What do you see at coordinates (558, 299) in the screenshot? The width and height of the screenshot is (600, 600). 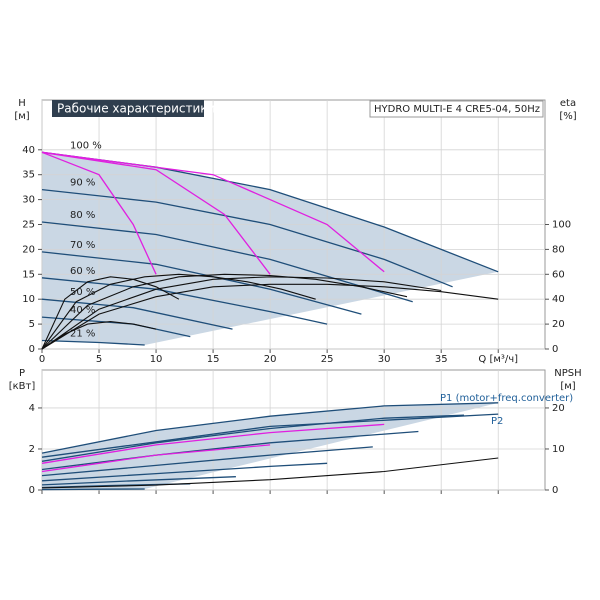 I see `y2-tick-label: 40` at bounding box center [558, 299].